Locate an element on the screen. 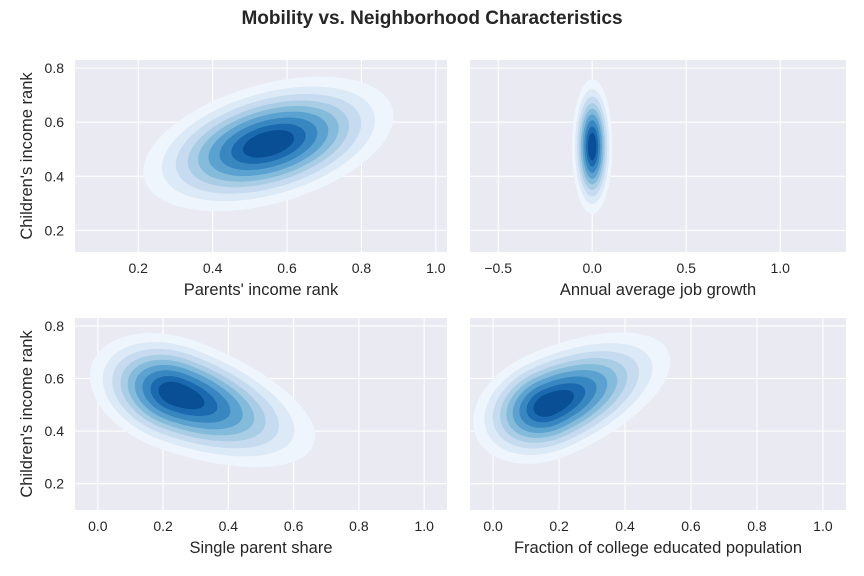 The height and width of the screenshot is (576, 864). x-axis-label: Parents' income rank is located at coordinates (261, 290).